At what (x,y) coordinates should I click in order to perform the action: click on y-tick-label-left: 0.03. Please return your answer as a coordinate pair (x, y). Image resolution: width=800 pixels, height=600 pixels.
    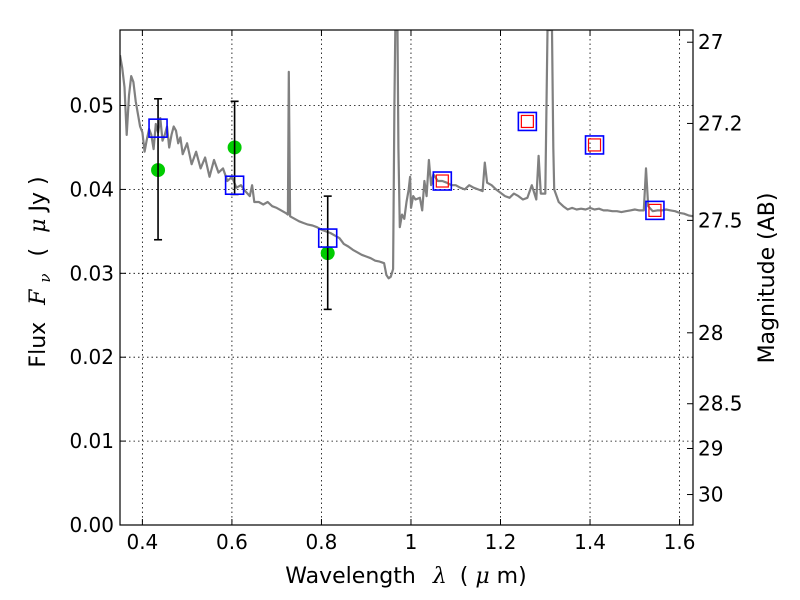
    Looking at the image, I should click on (91, 273).